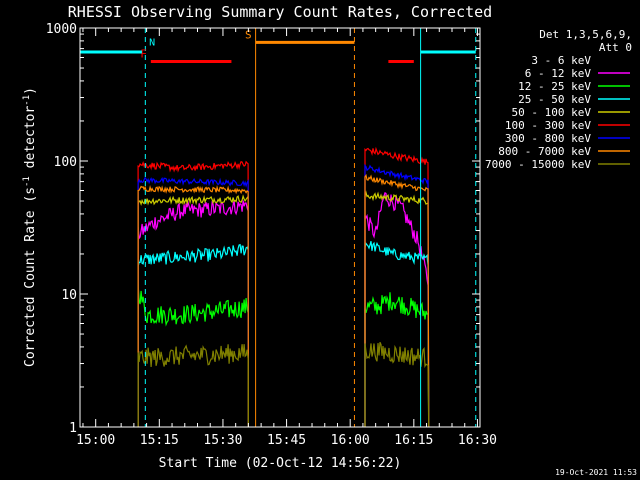 The height and width of the screenshot is (480, 640). What do you see at coordinates (283, 384) in the screenshot?
I see `series-7000-15000-kev` at bounding box center [283, 384].